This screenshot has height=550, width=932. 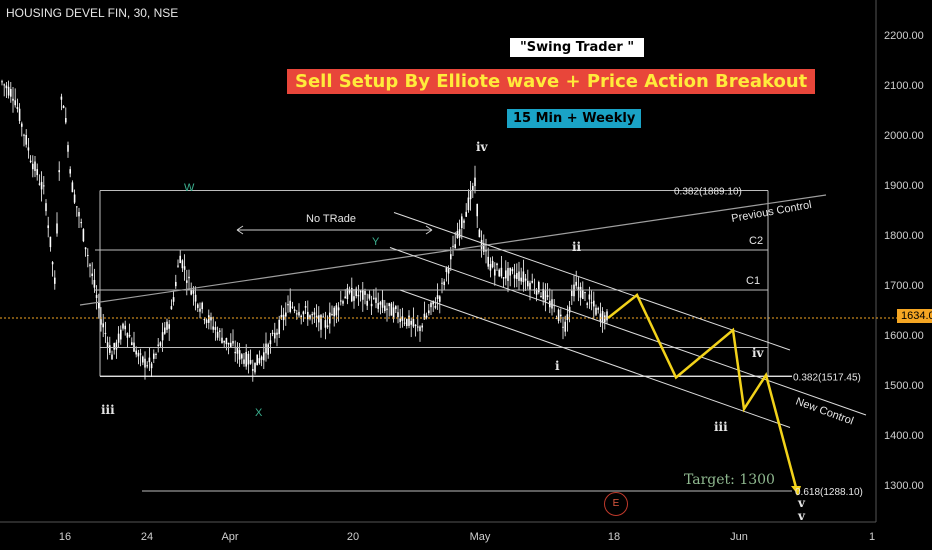 I want to click on price-tick-label: 1900.00, so click(x=904, y=186).